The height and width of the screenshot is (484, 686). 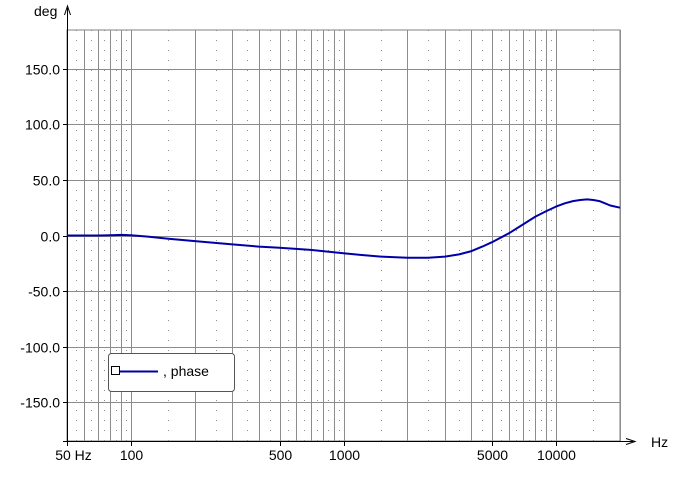 What do you see at coordinates (73, 455) in the screenshot?
I see `x-tick-label: 50 Hz` at bounding box center [73, 455].